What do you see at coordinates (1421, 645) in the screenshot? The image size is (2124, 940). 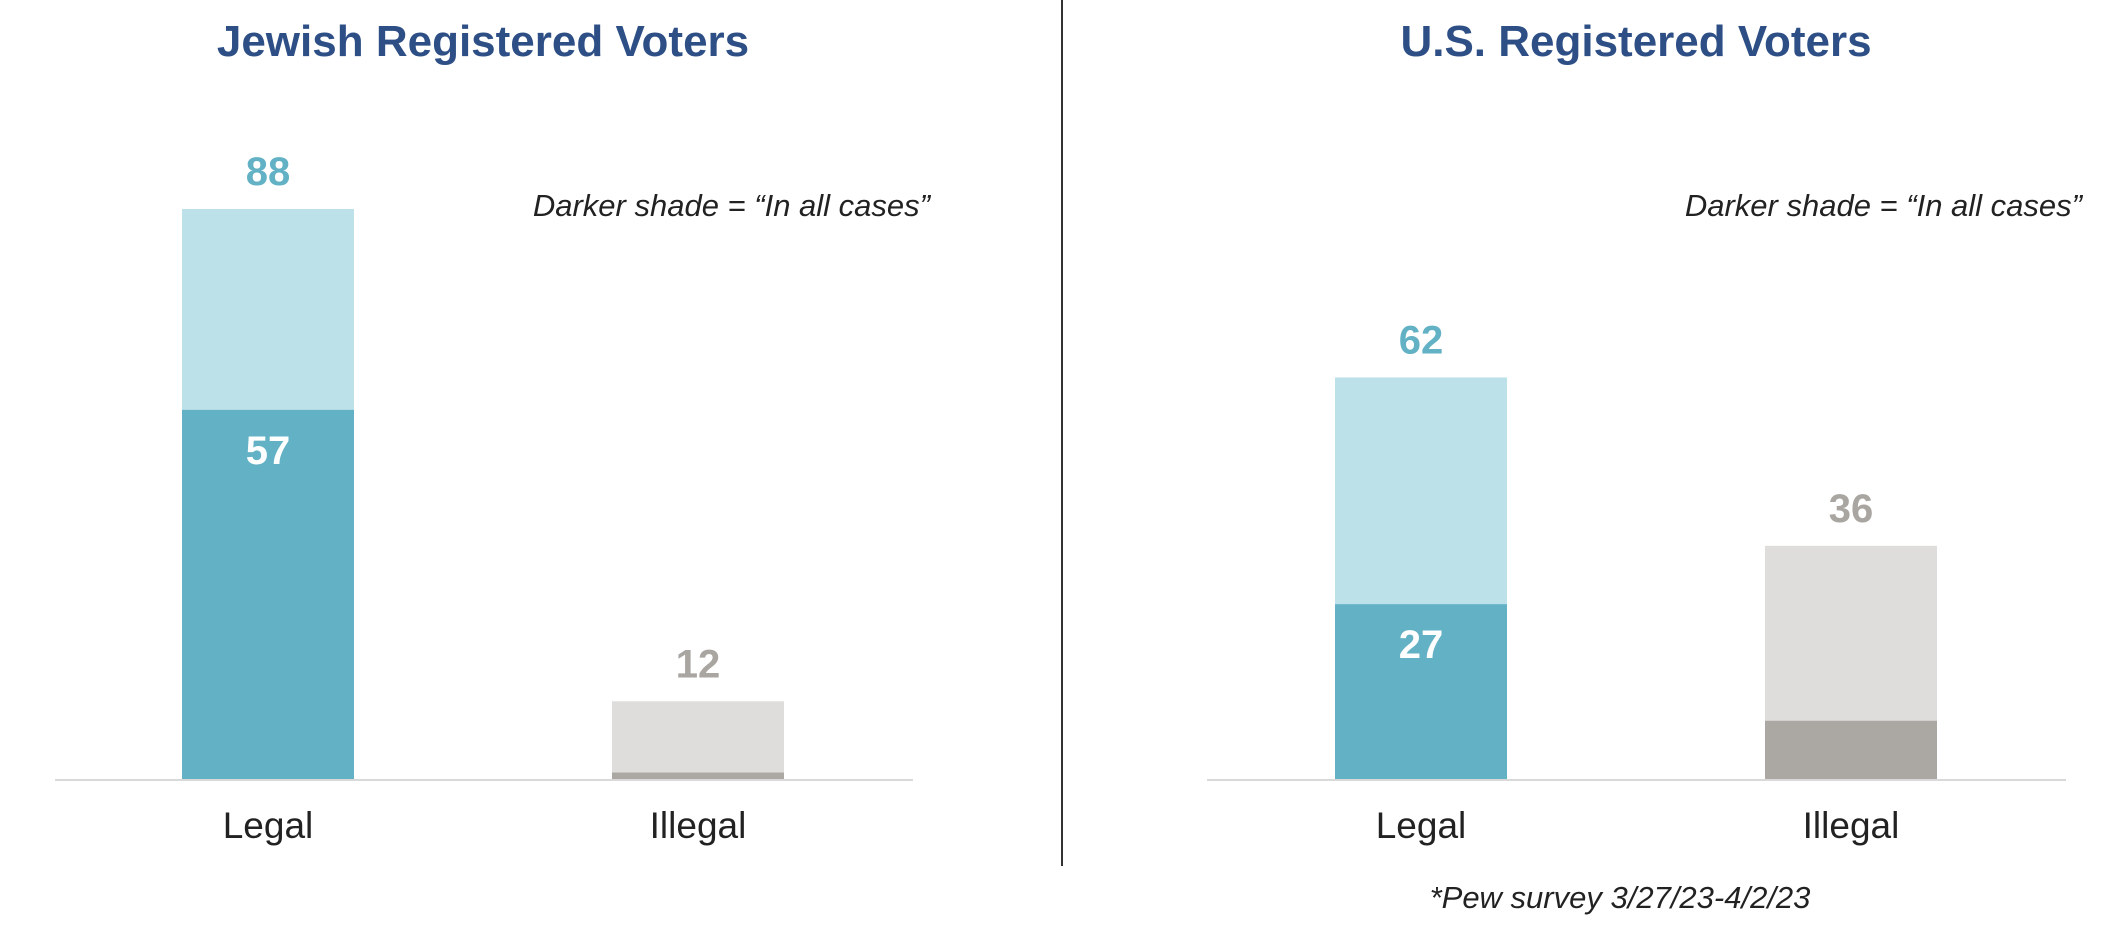 I see `data-label-in-all-cases: 27` at bounding box center [1421, 645].